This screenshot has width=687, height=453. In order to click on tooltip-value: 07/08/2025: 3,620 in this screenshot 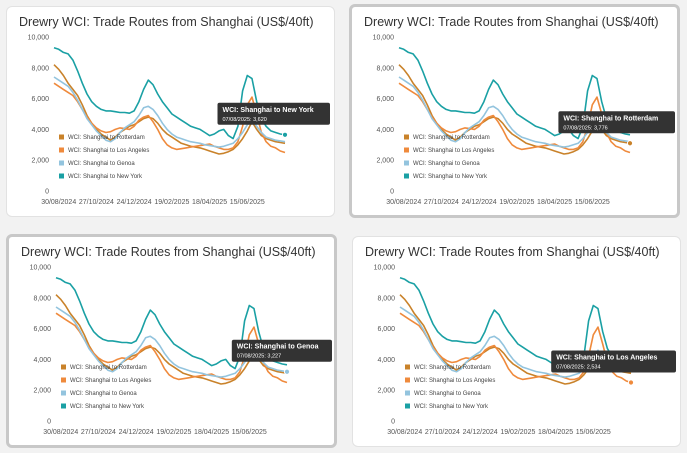, I will do `click(245, 120)`.